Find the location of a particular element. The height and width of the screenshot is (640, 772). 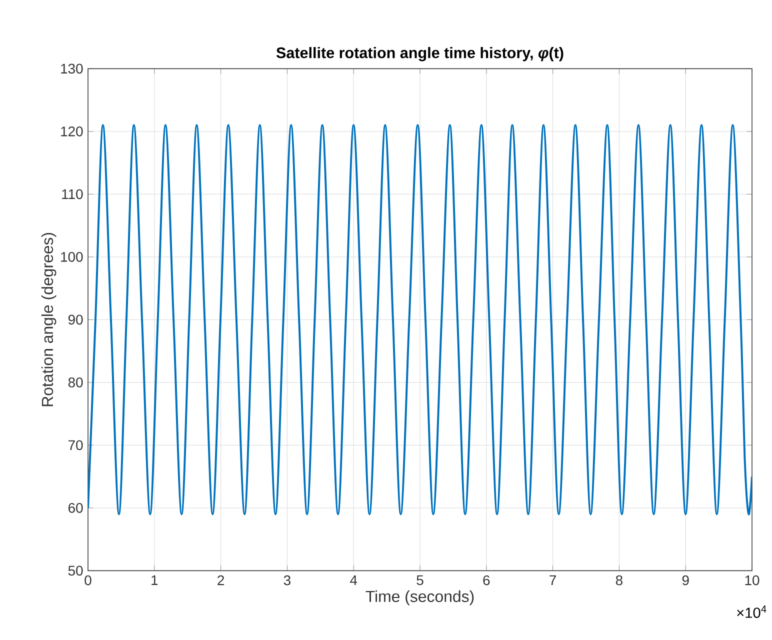

x-tick-label: 0 is located at coordinates (88, 580).